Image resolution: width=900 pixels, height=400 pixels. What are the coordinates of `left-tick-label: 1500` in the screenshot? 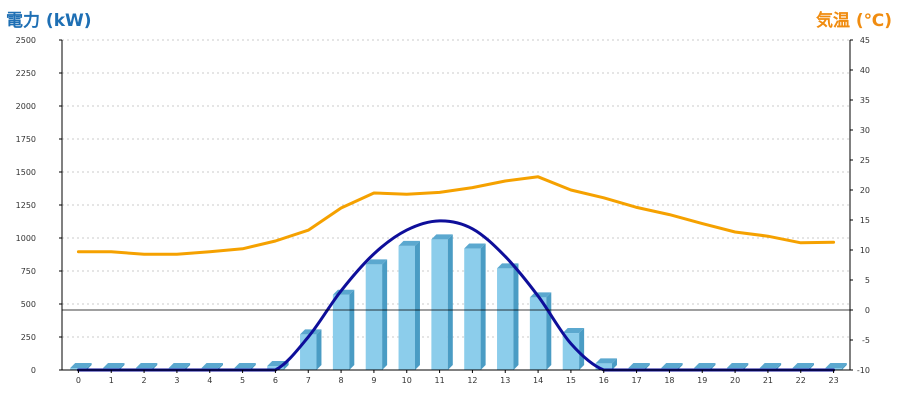 It's located at (26, 172).